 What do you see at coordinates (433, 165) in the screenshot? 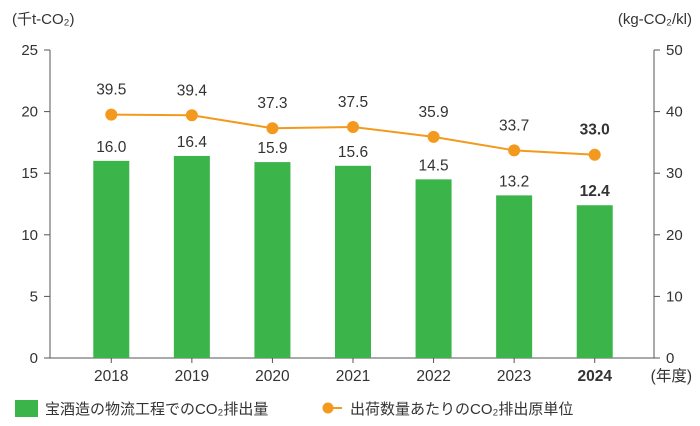
I see `bar-value-label: 14.5` at bounding box center [433, 165].